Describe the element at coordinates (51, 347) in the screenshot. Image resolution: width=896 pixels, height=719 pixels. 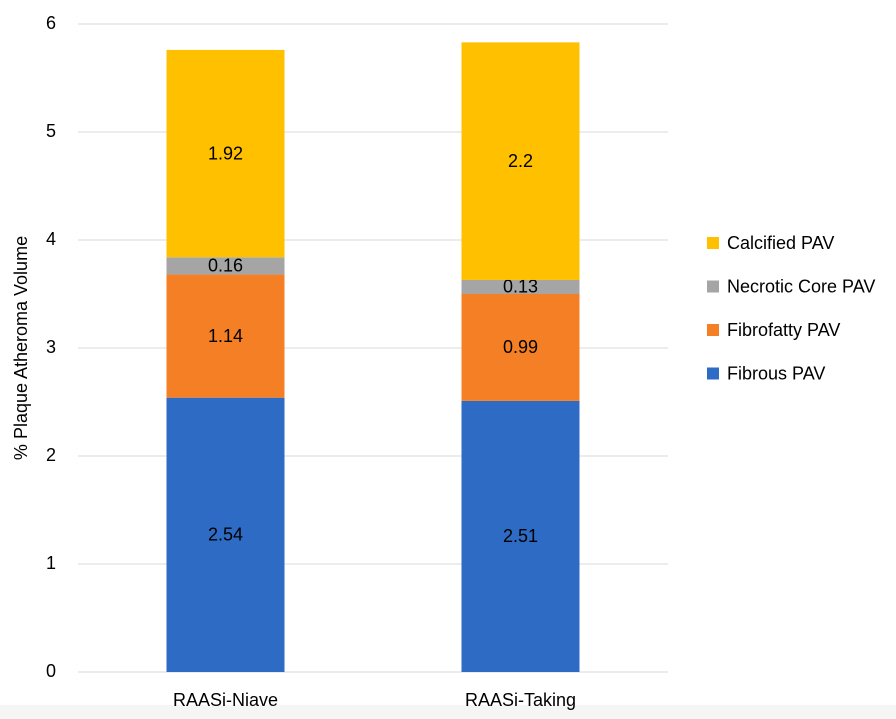
I see `y-tick-label: 3` at that location.